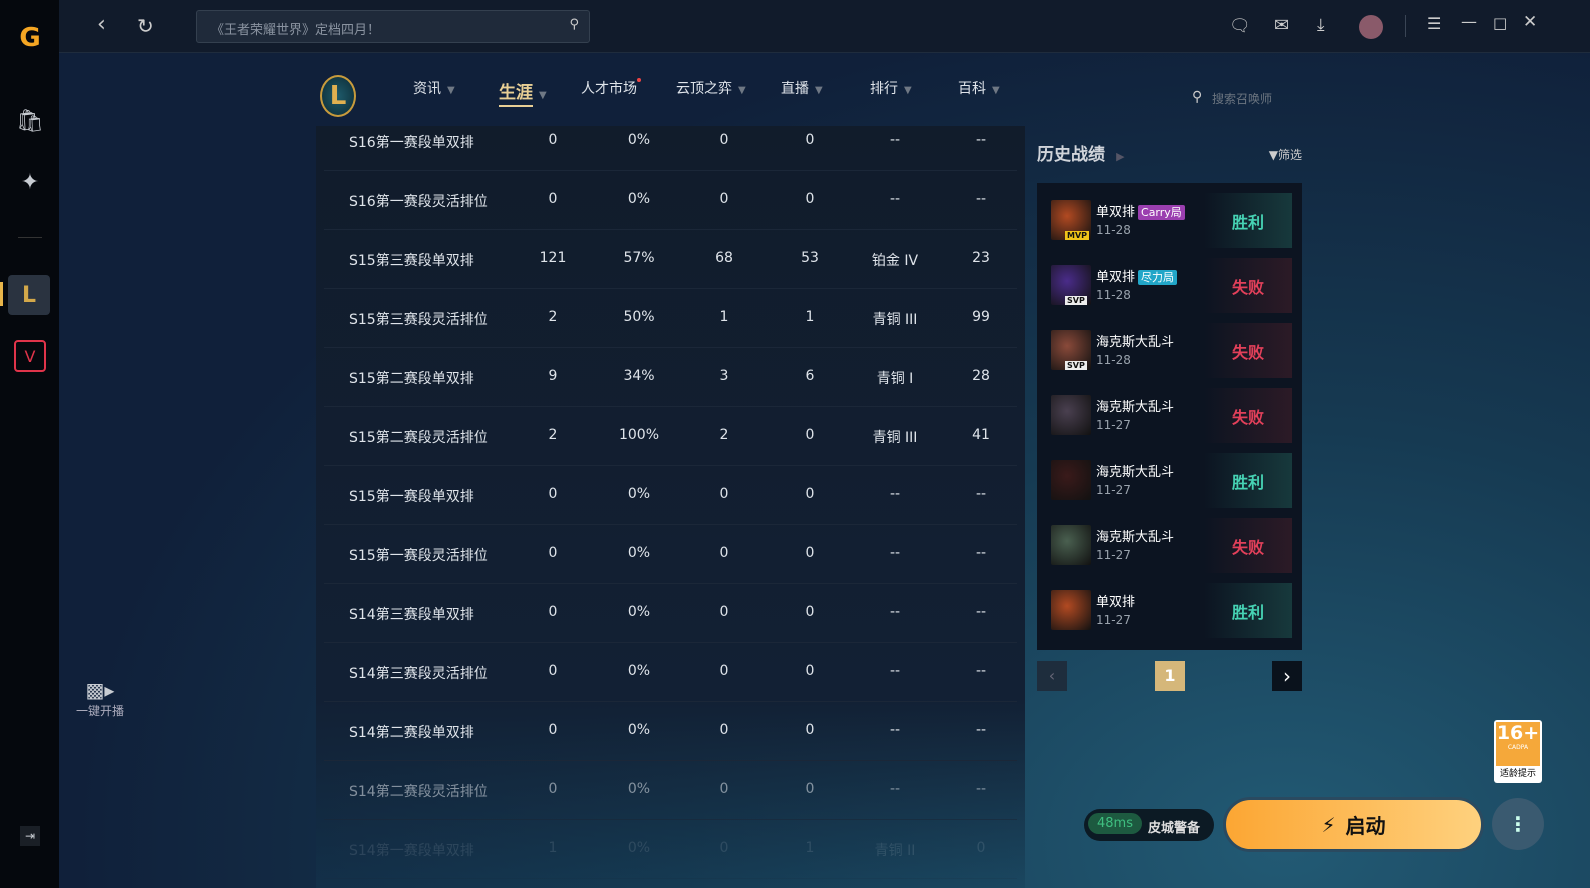 The image size is (1590, 888). What do you see at coordinates (1149, 825) in the screenshot?
I see `server-selector: 48ms 皮城警备` at bounding box center [1149, 825].